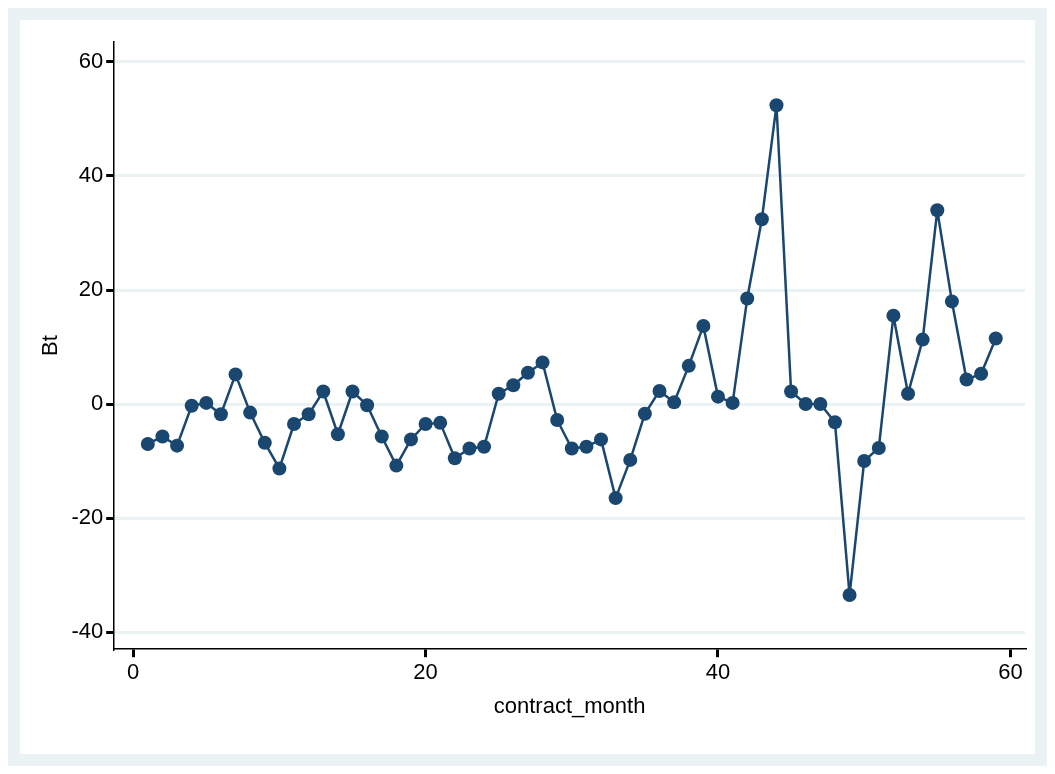 The image size is (1055, 774). I want to click on y-tick-label: 0, so click(97, 403).